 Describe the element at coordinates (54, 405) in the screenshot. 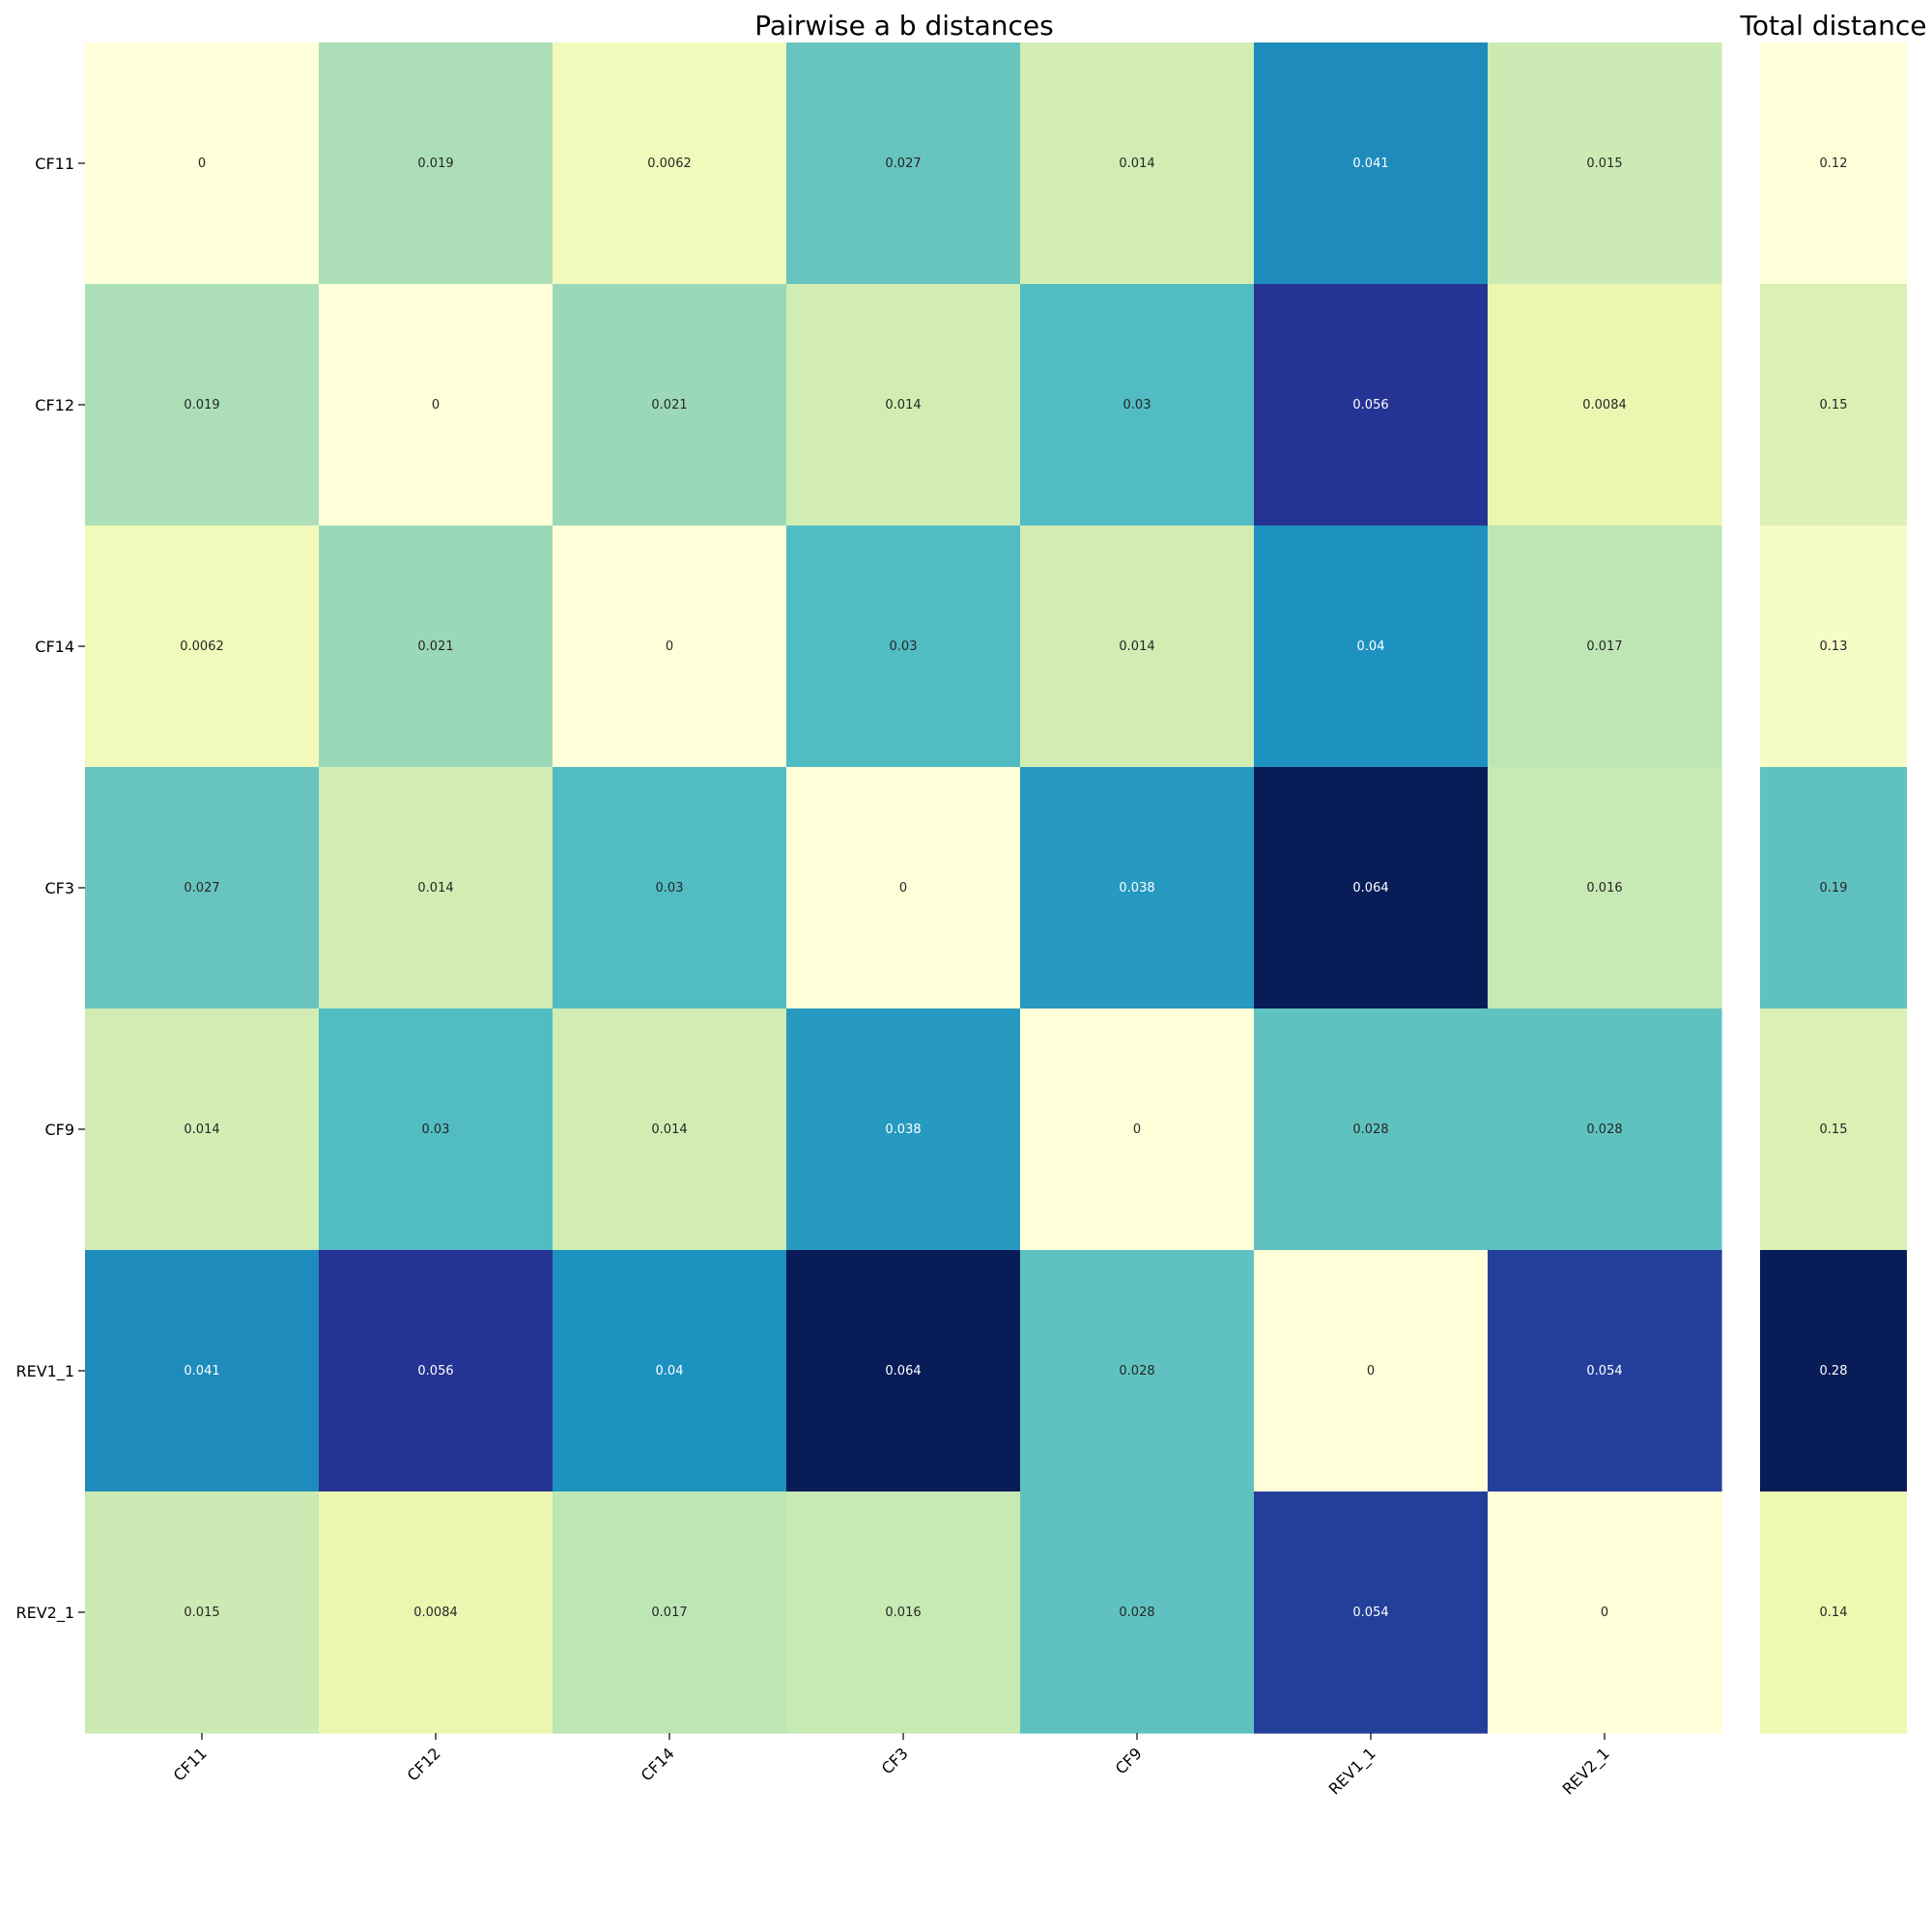

I see `y-tick-label: CF12` at that location.